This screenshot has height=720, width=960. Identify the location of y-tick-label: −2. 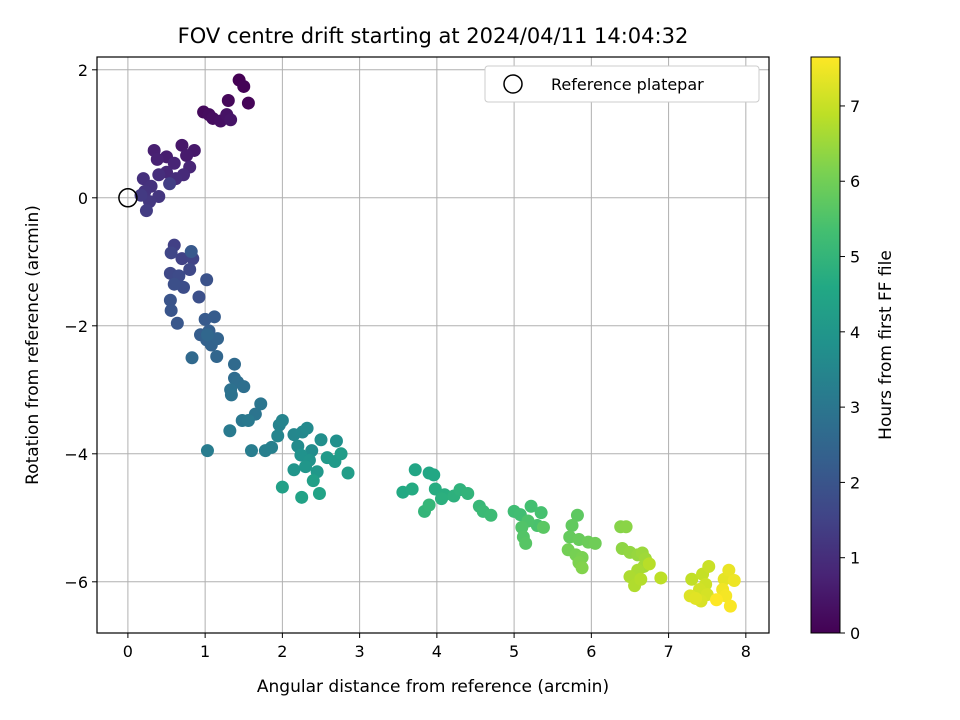
(76, 326).